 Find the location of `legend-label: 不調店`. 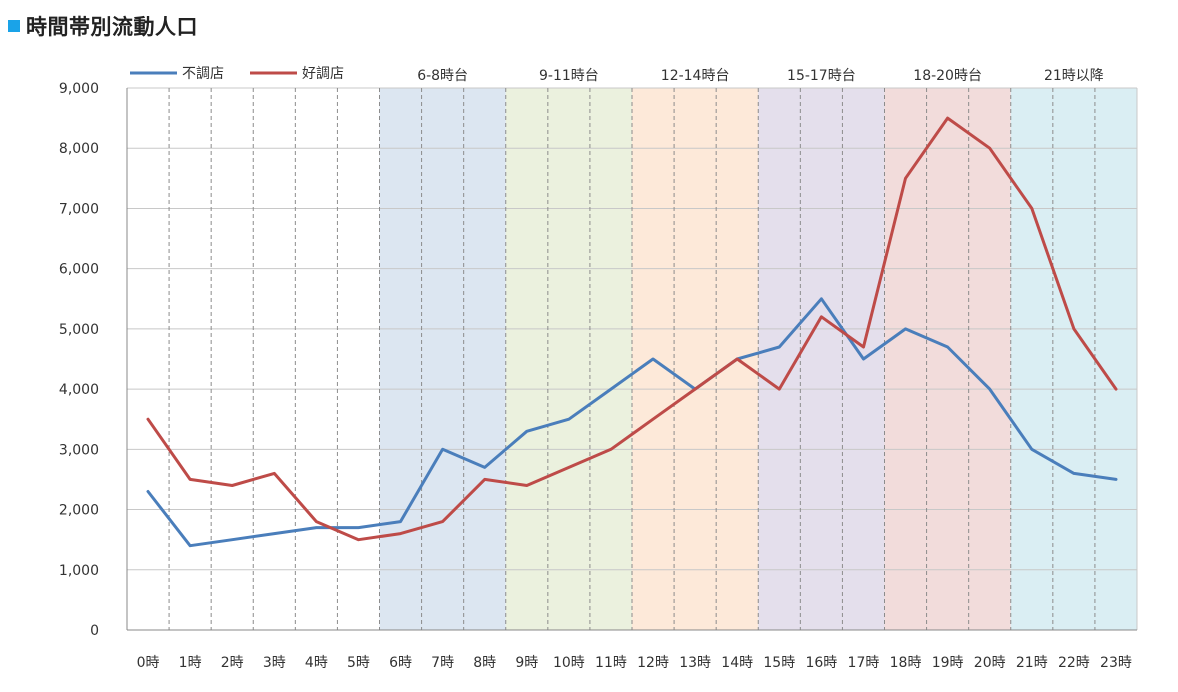

legend-label: 不調店 is located at coordinates (203, 74).